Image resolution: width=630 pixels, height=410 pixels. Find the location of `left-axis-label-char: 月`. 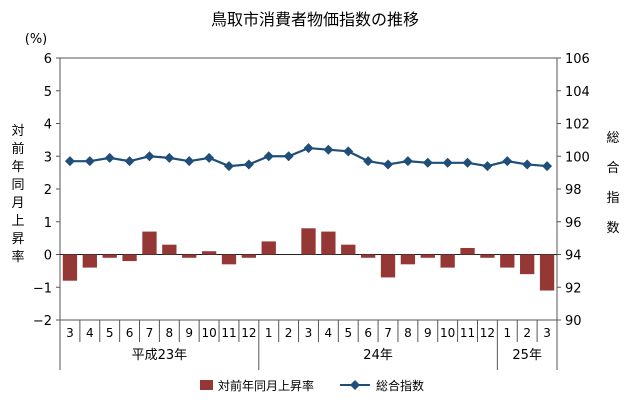

left-axis-label-char: 月 is located at coordinates (17, 203).